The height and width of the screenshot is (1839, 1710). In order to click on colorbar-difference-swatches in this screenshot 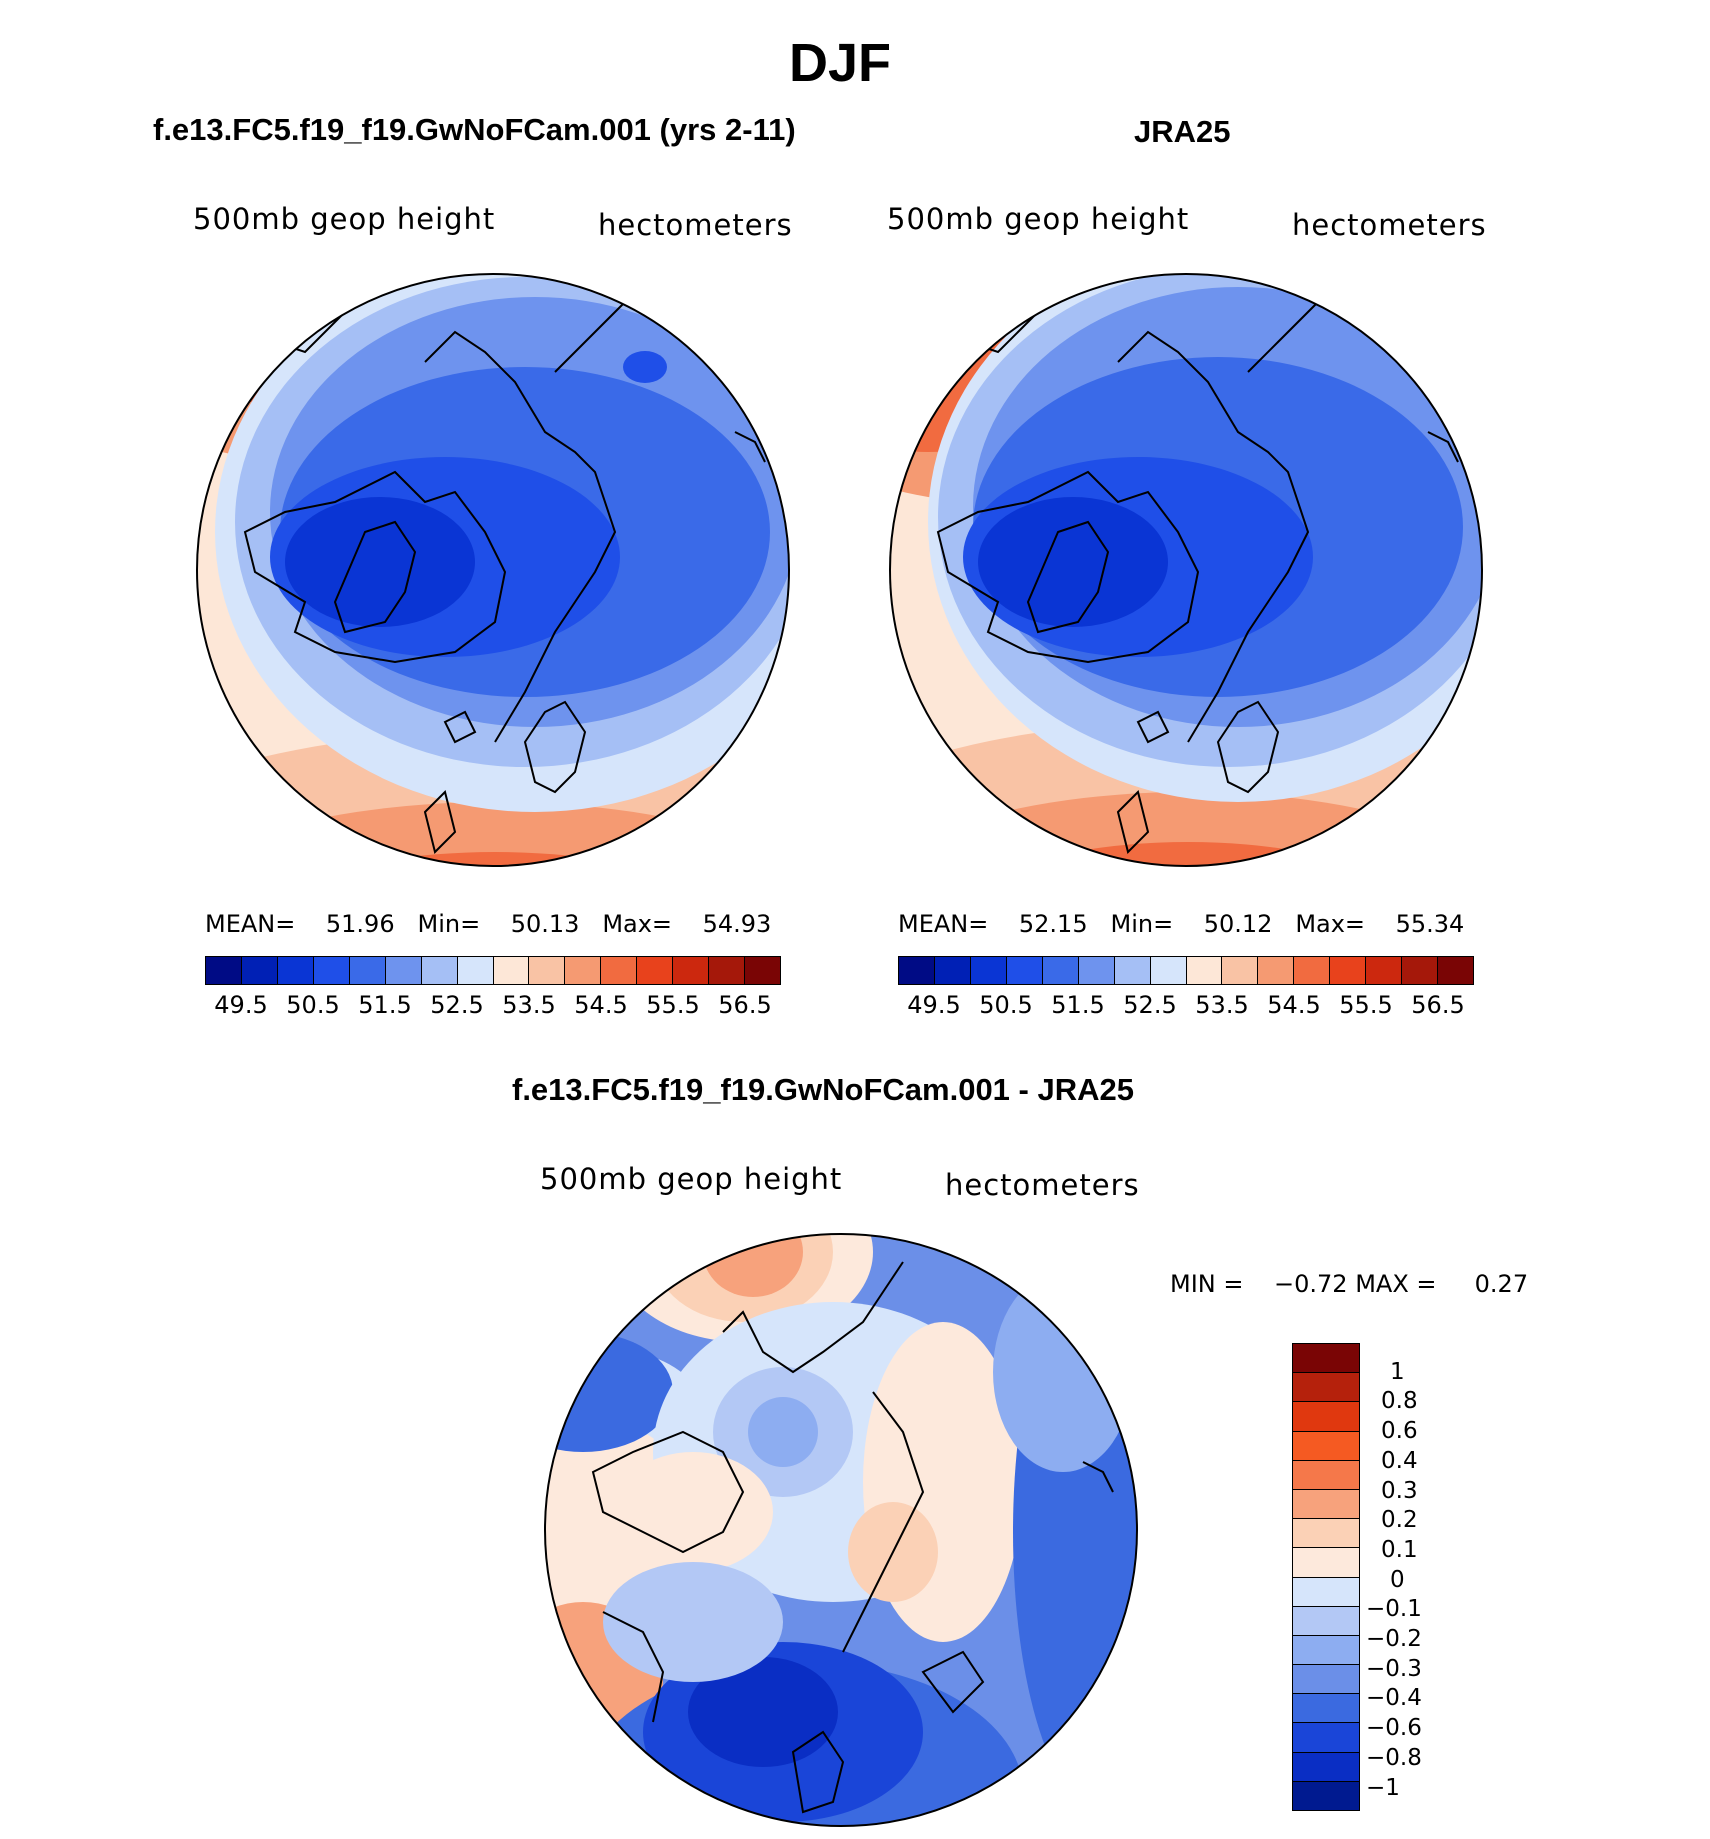, I will do `click(1326, 1577)`.